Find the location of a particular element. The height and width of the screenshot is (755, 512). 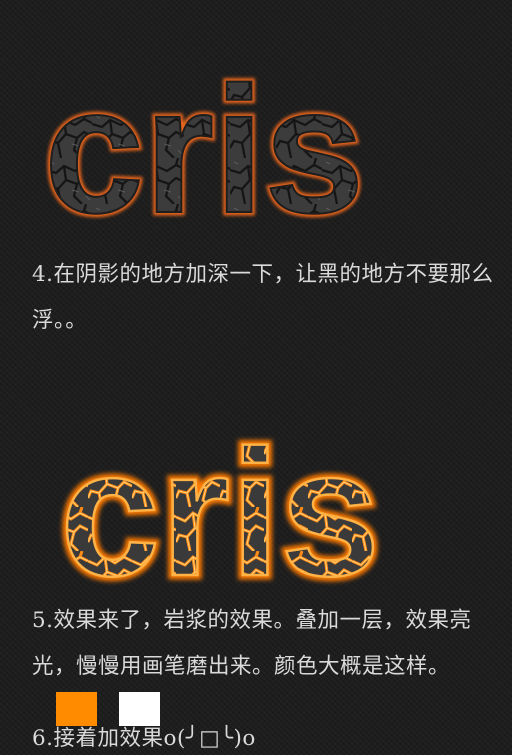

step-4-text: 4.在阴影的地方加深一下，让黑的地方不要那么浮。。 is located at coordinates (263, 297).